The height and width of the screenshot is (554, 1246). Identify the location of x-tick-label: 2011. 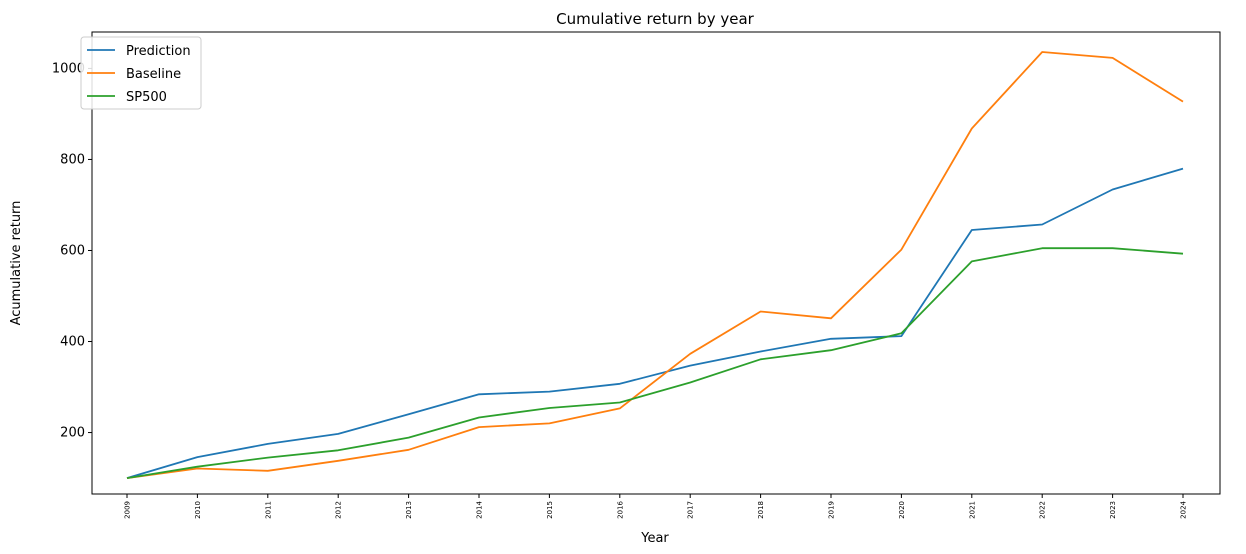
(268, 510).